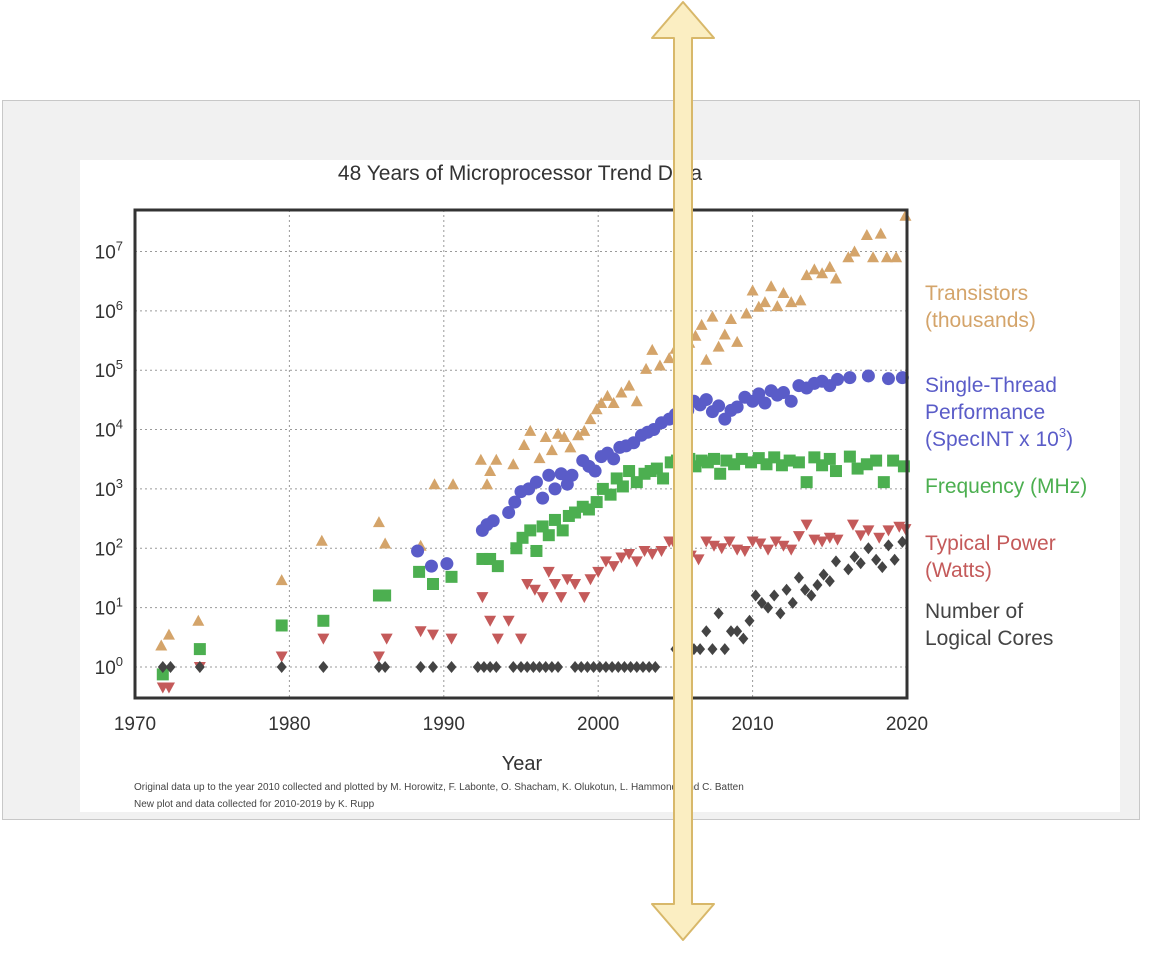 This screenshot has width=1166, height=964. What do you see at coordinates (521, 724) in the screenshot?
I see `x-ticks: 1970 1980 1990 2000 2010 2020` at bounding box center [521, 724].